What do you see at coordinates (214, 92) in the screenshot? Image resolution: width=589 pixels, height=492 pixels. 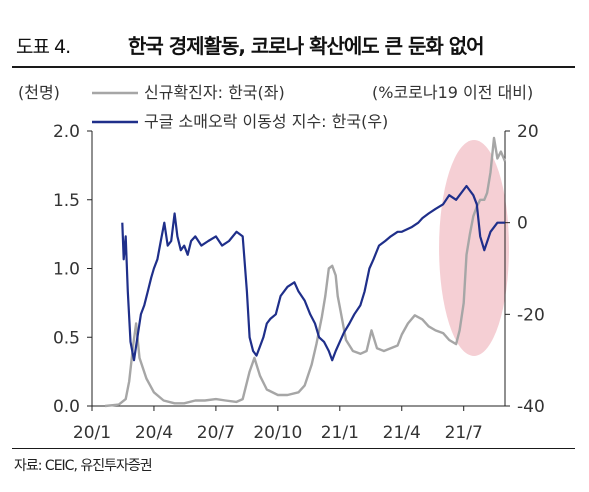 I see `legend-label: 신규확진자: 한국(좌)` at bounding box center [214, 92].